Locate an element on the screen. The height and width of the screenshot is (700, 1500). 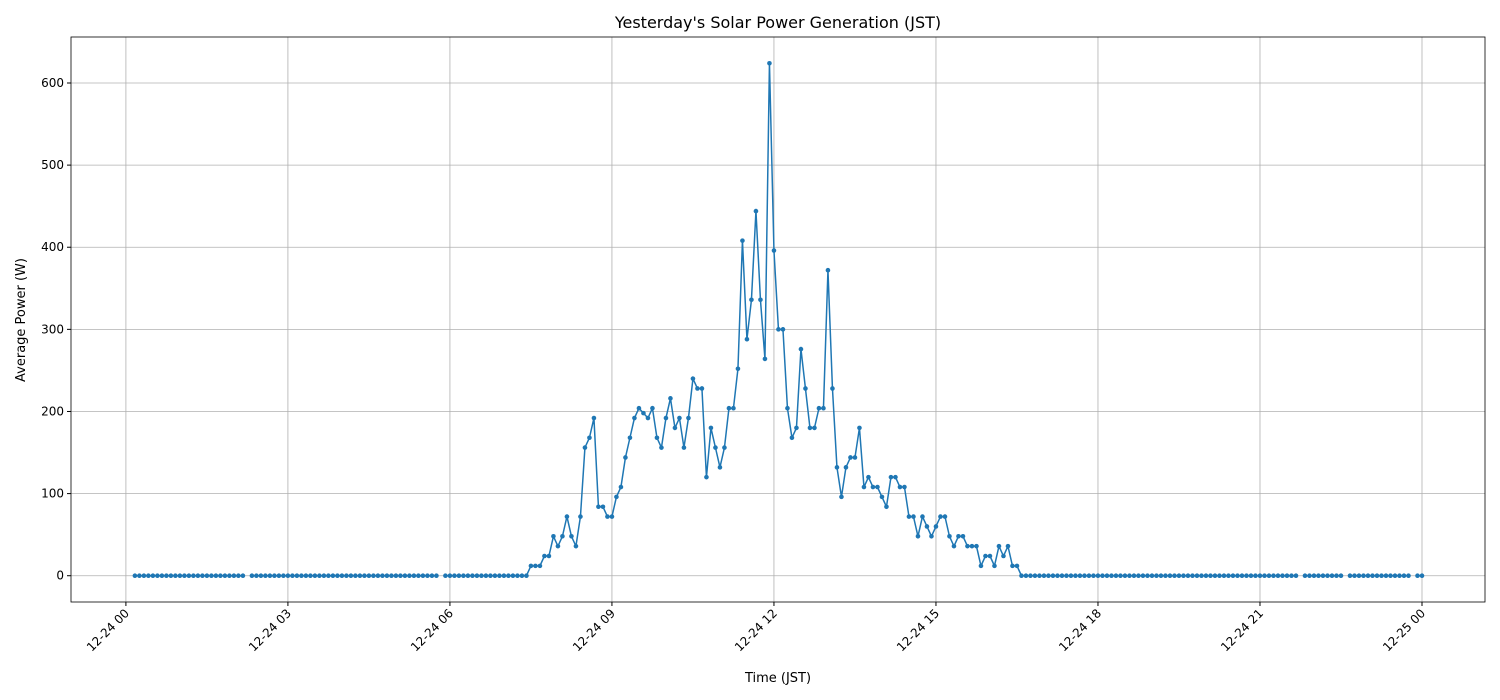
x-tick-label: 12-24 15 is located at coordinates (918, 630).